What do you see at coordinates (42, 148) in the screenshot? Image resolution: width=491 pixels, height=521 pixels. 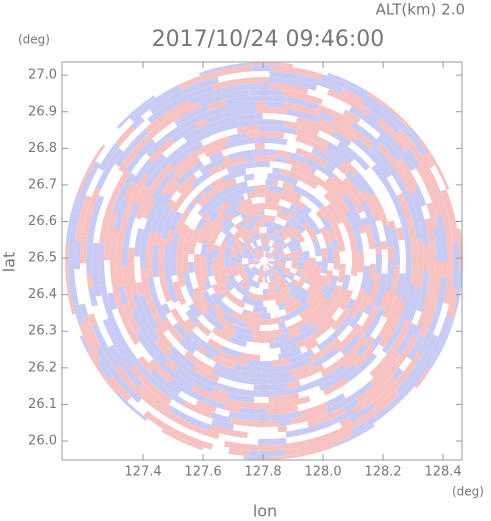 I see `y-tick-label: 26.8` at bounding box center [42, 148].